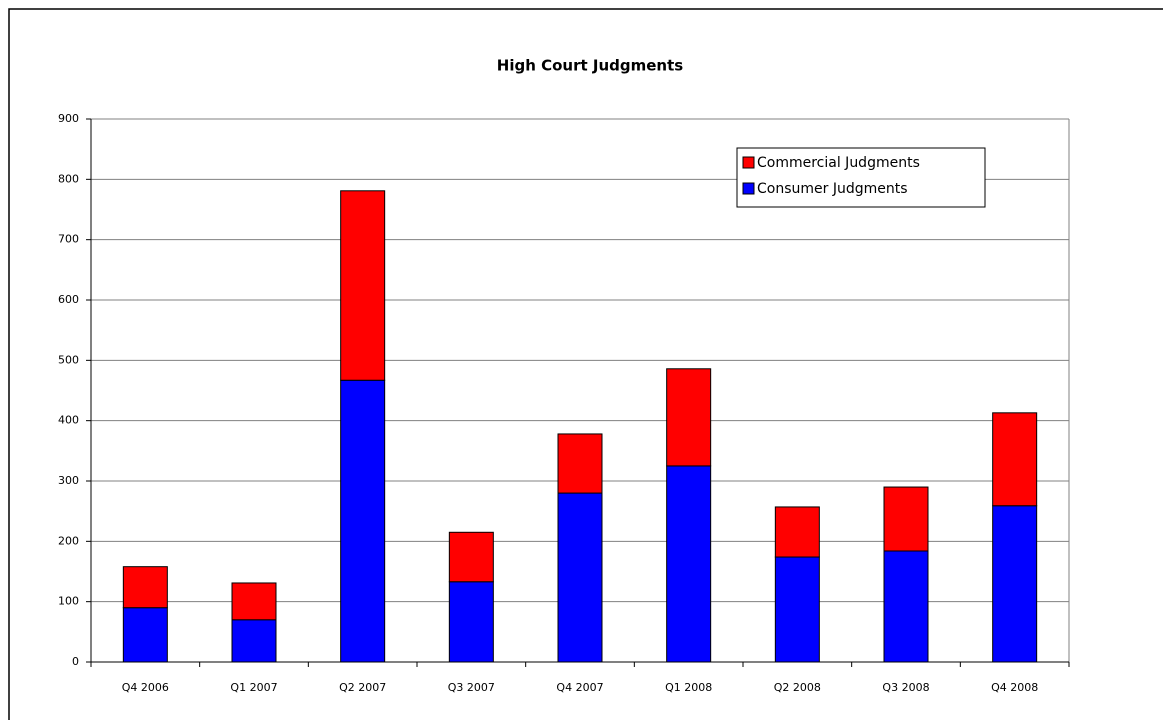 The height and width of the screenshot is (720, 1163). What do you see at coordinates (471, 687) in the screenshot?
I see `x-tick-label: Q3 2007` at bounding box center [471, 687].